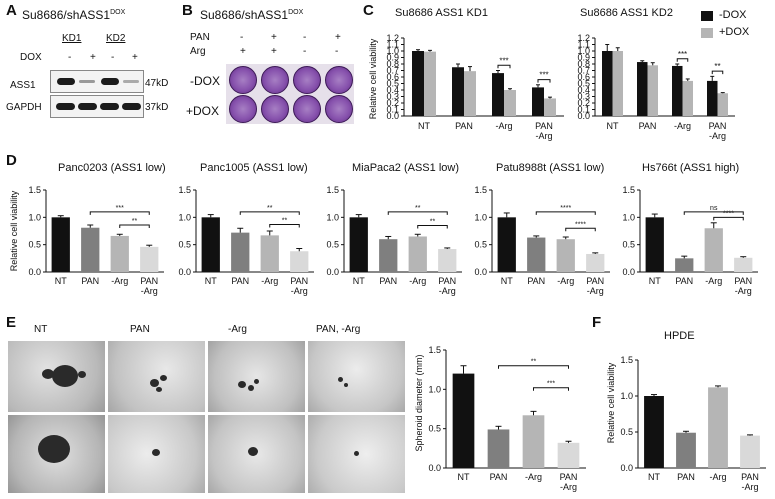 This screenshot has width=775, height=499. I want to click on panel-label-a: A, so click(11, 10).